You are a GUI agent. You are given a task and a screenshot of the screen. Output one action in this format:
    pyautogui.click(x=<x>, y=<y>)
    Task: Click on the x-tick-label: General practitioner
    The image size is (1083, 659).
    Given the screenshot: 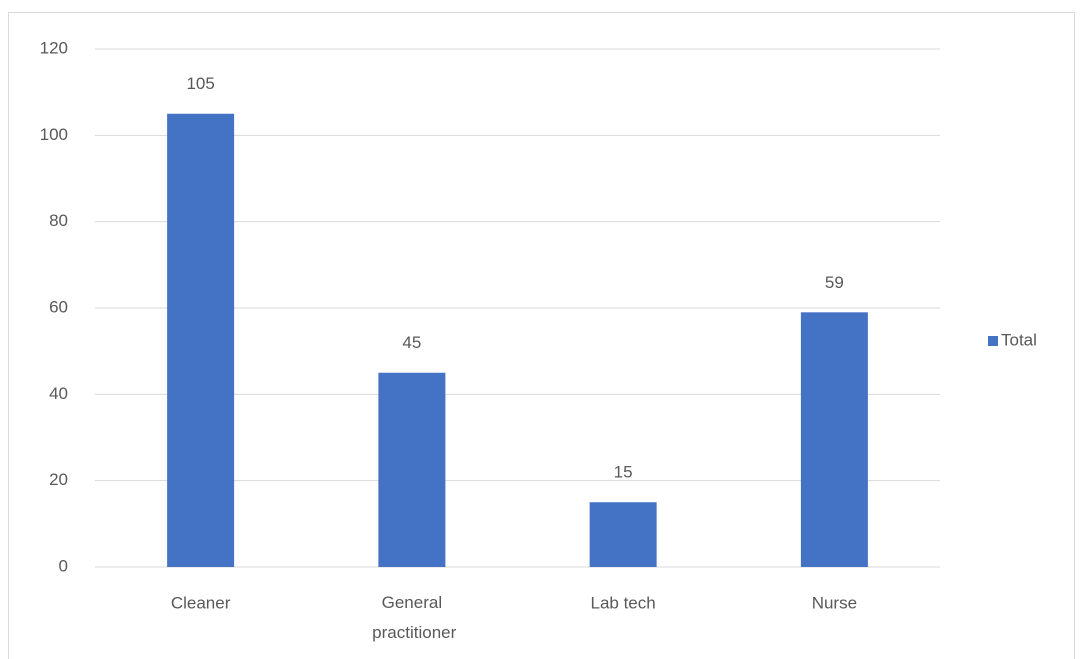 What is the action you would take?
    pyautogui.click(x=411, y=617)
    